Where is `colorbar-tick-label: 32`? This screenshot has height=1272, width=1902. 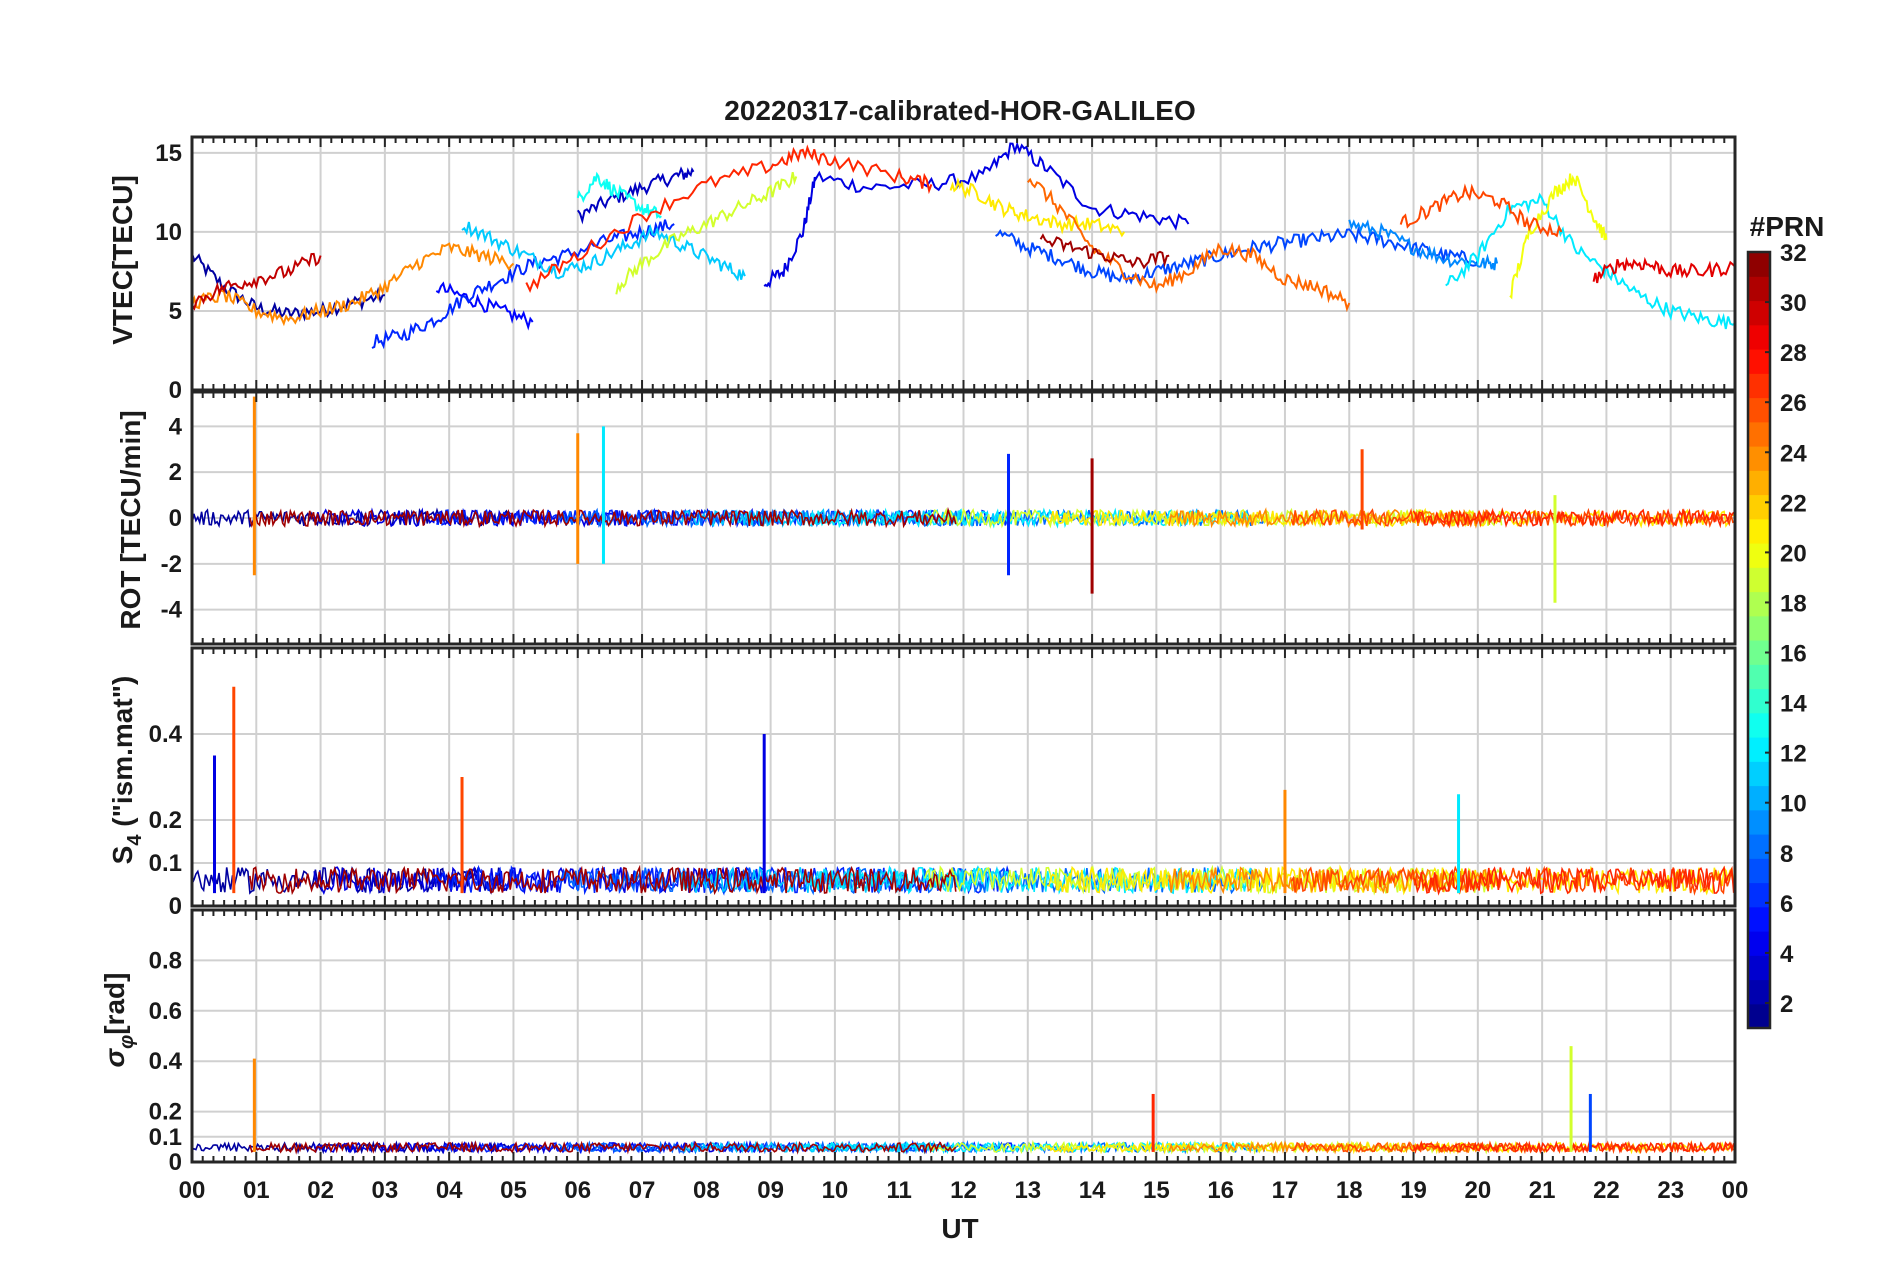
colorbar-tick-label: 32 is located at coordinates (1793, 253).